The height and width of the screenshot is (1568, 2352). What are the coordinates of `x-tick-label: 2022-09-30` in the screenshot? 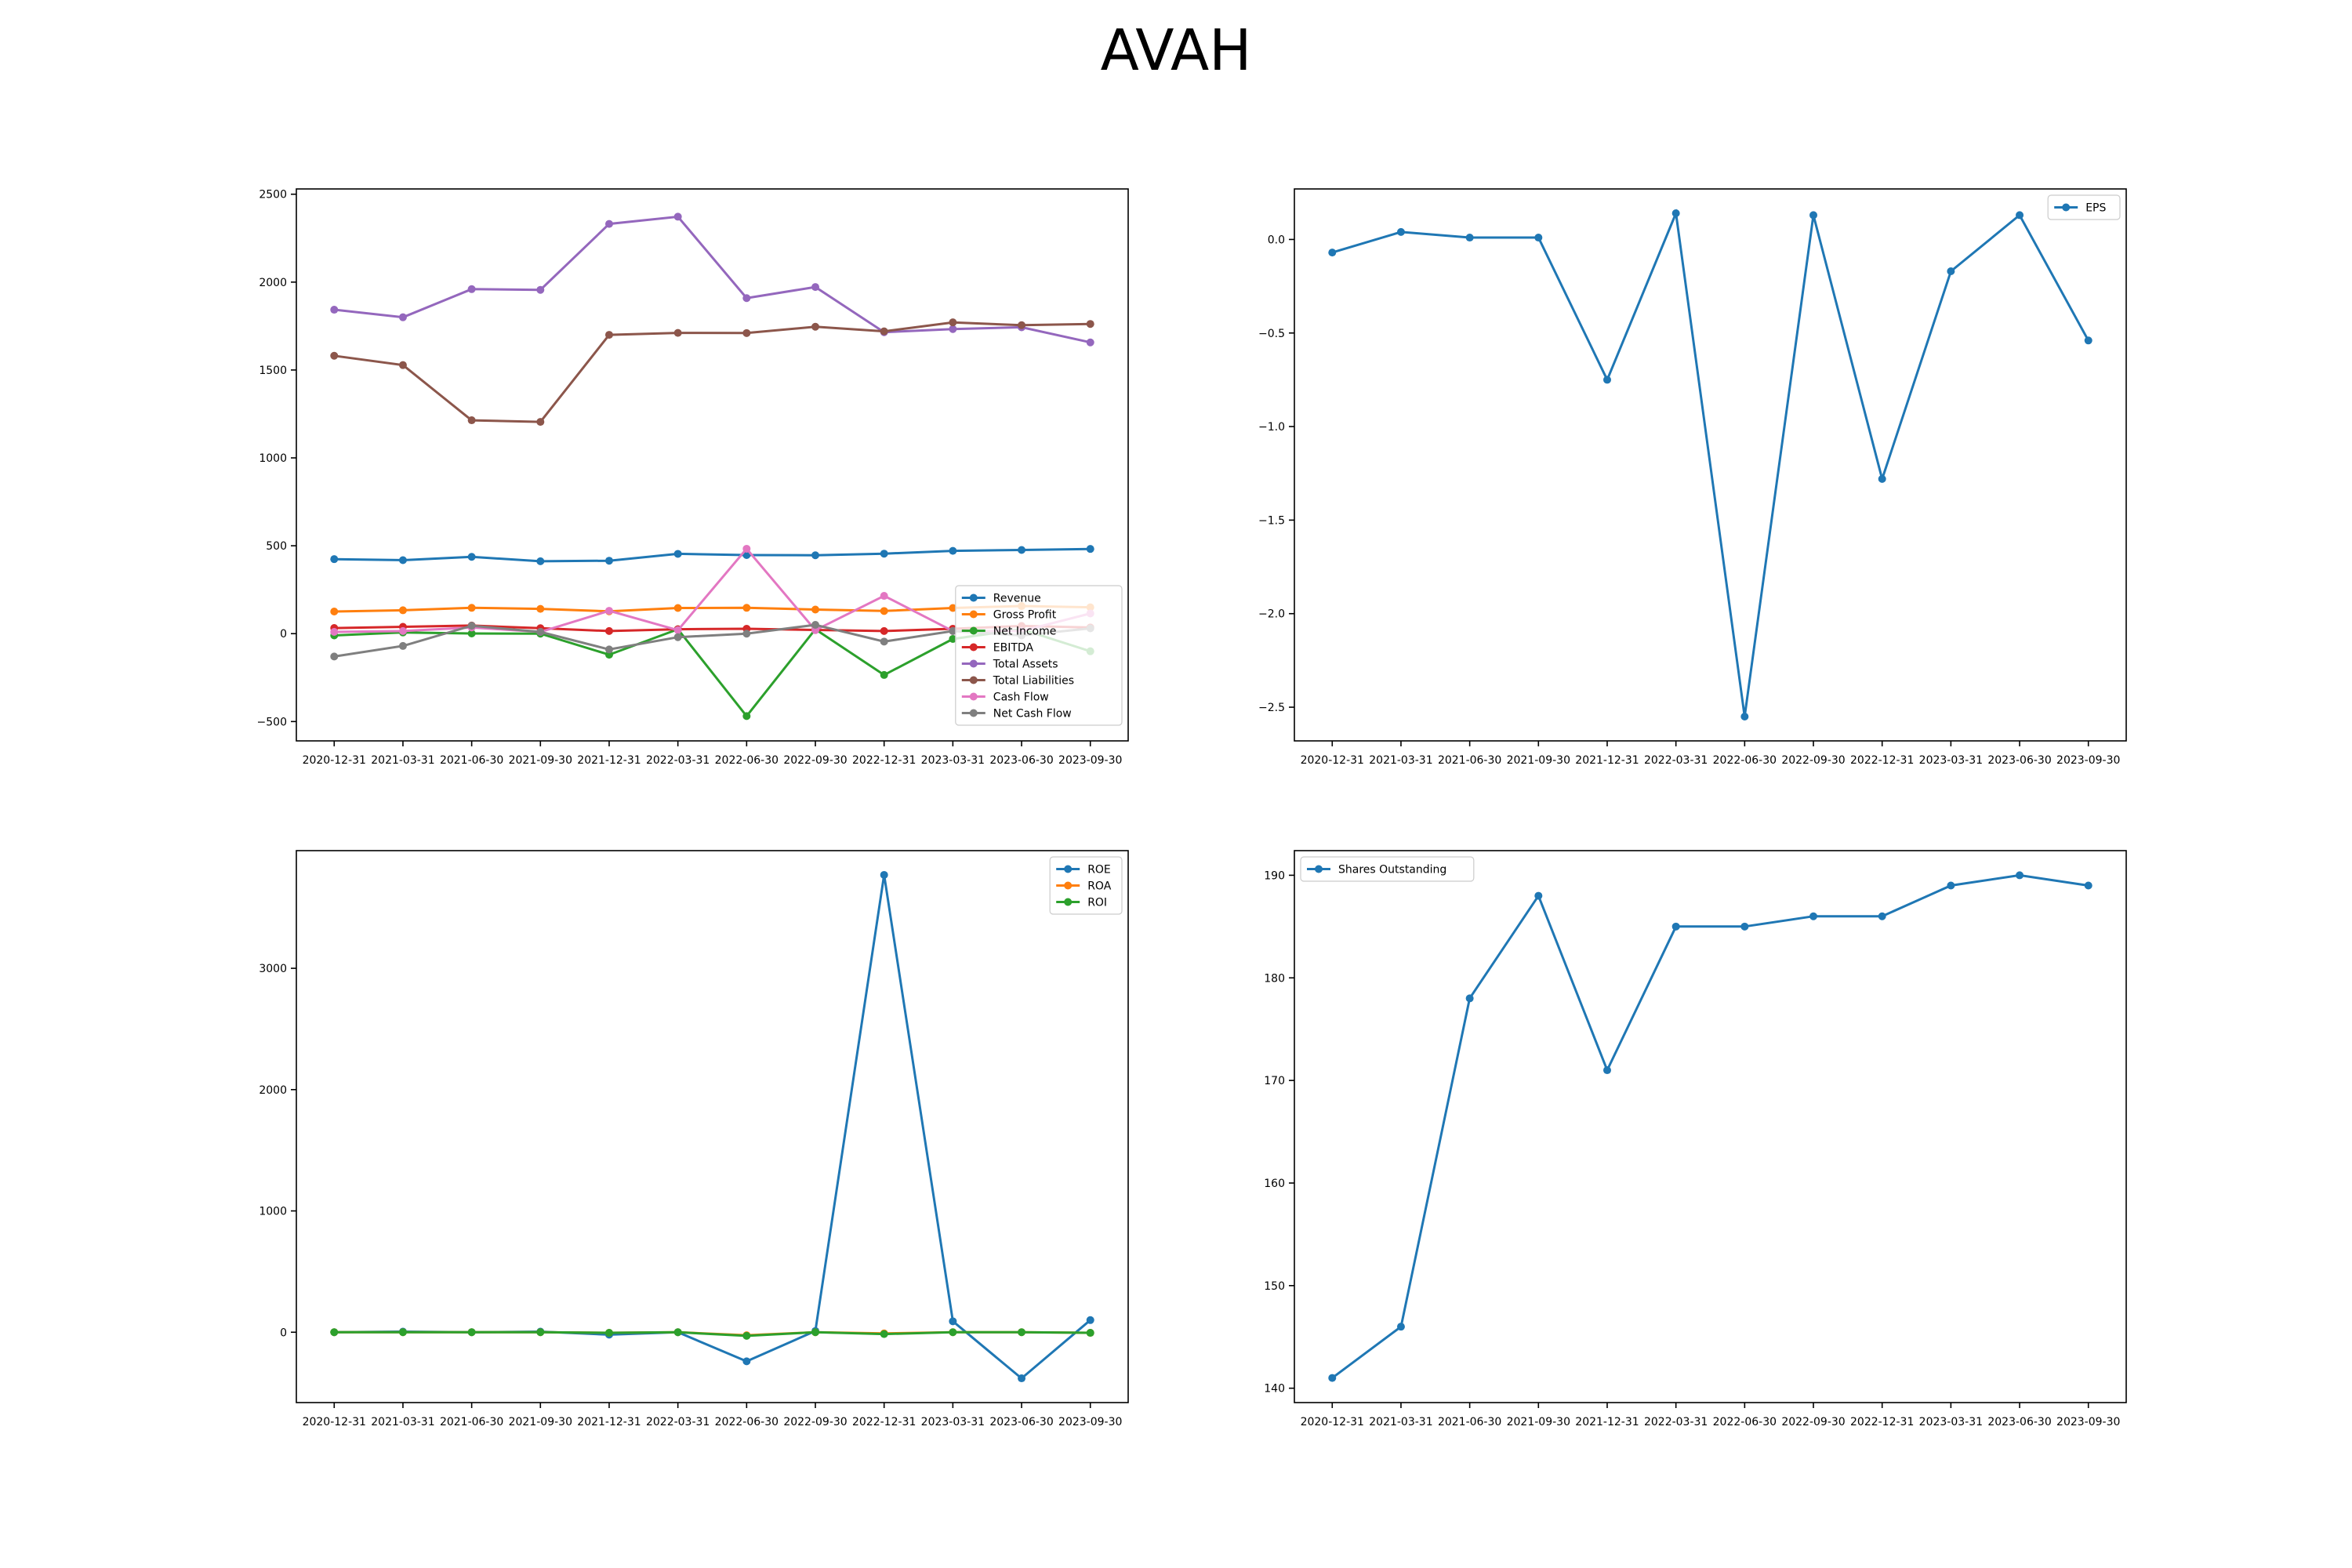 It's located at (1813, 760).